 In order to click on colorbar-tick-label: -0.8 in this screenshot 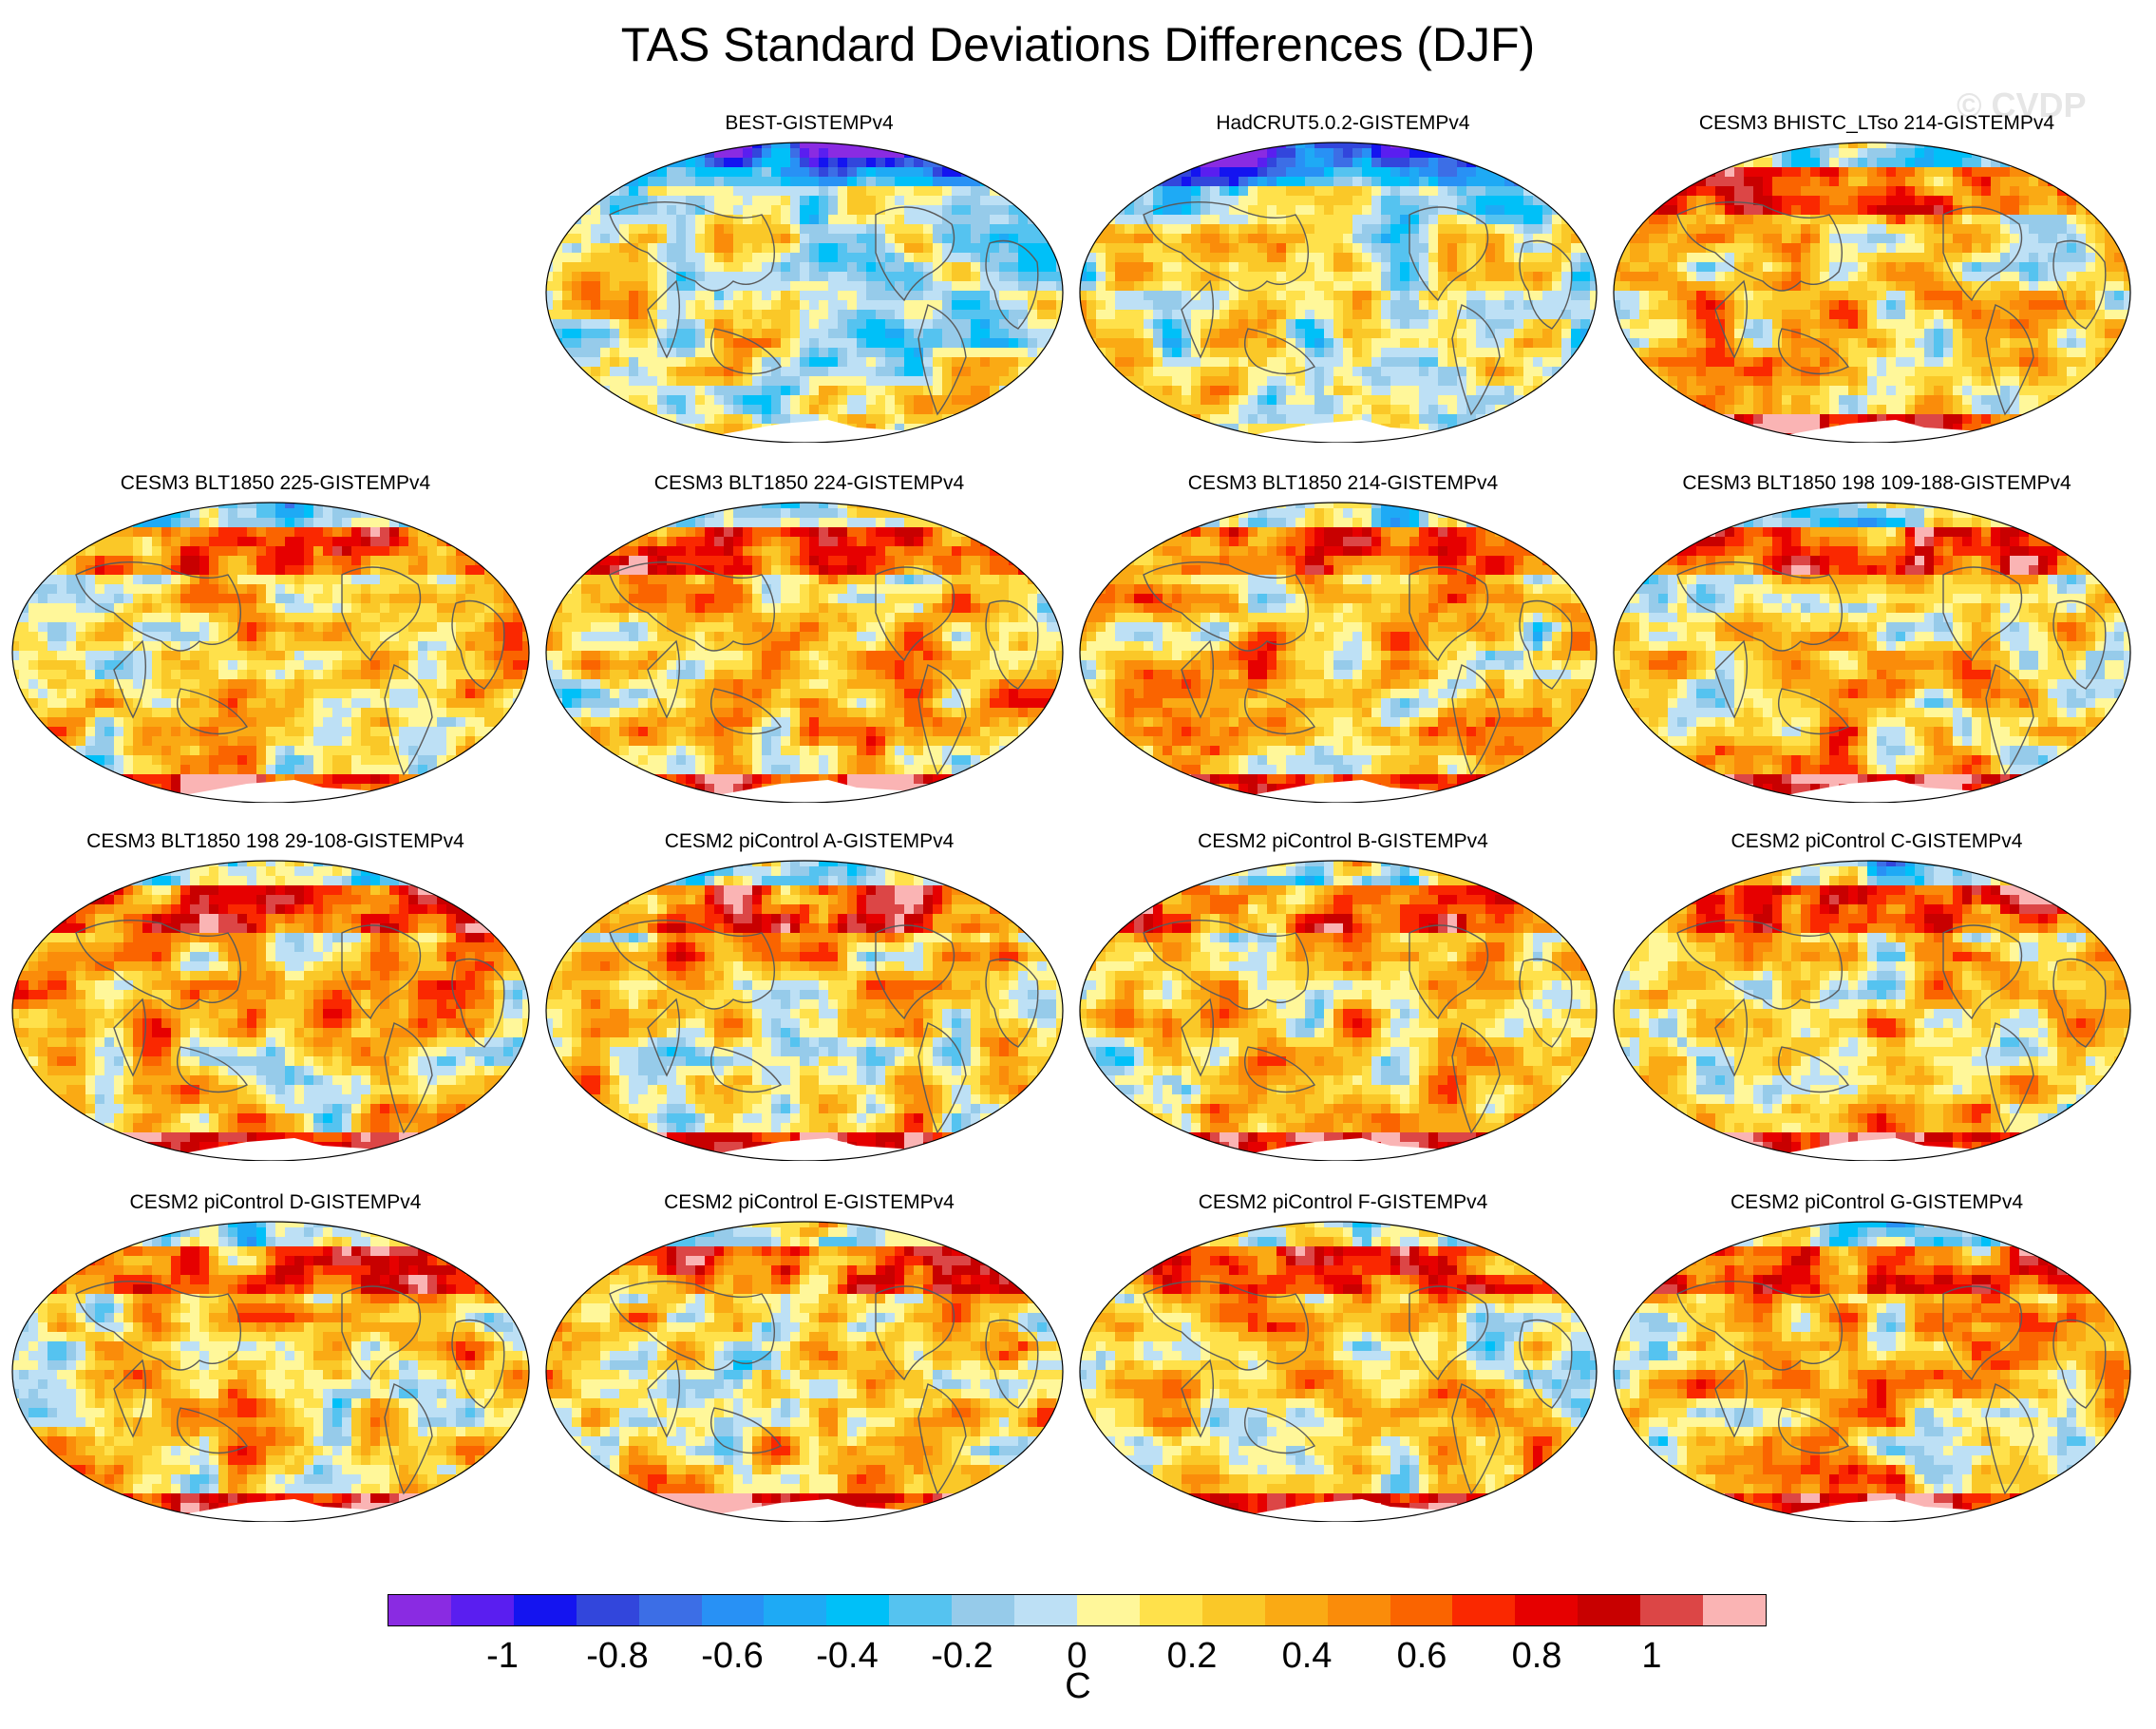, I will do `click(617, 1656)`.